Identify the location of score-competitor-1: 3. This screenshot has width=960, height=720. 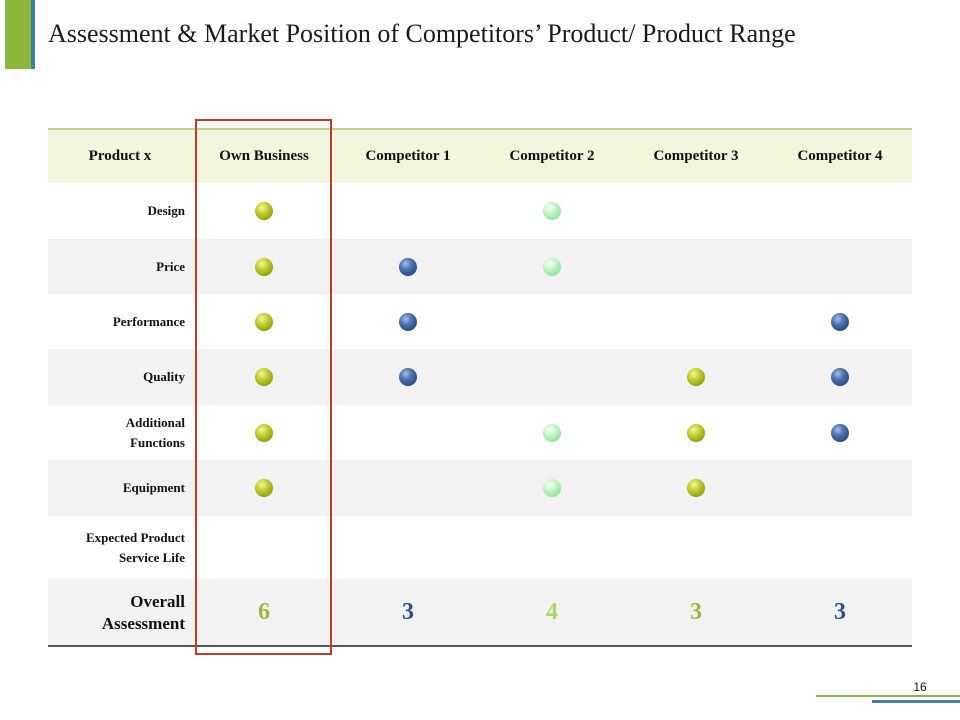
(408, 612).